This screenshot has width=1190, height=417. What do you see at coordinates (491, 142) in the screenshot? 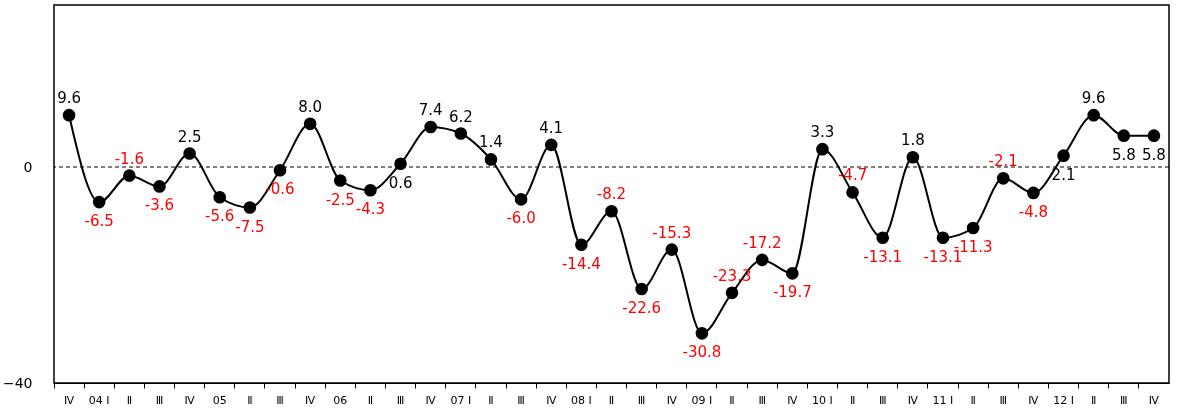
I see `data-label: 1.4` at bounding box center [491, 142].